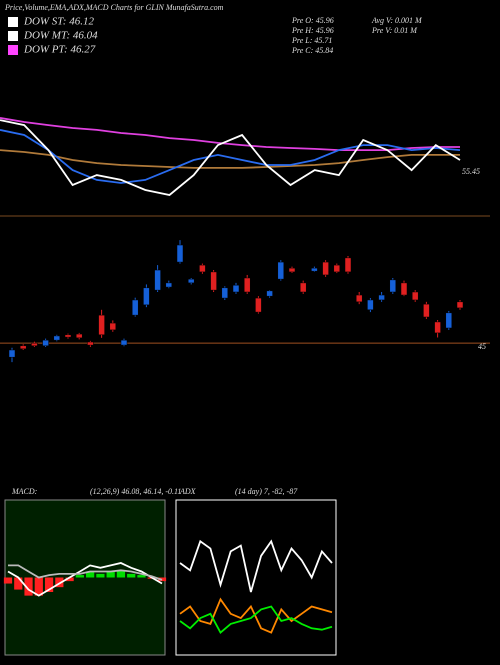  What do you see at coordinates (471, 171) in the screenshot?
I see `price-annotation: 55.45` at bounding box center [471, 171].